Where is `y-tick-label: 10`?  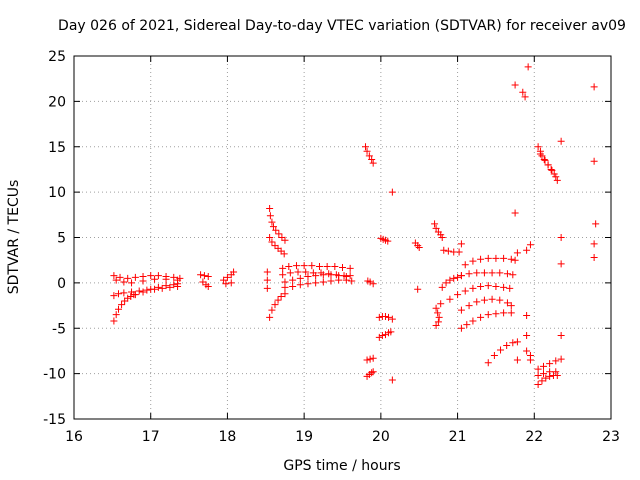 y-tick-label: 10 is located at coordinates (57, 193).